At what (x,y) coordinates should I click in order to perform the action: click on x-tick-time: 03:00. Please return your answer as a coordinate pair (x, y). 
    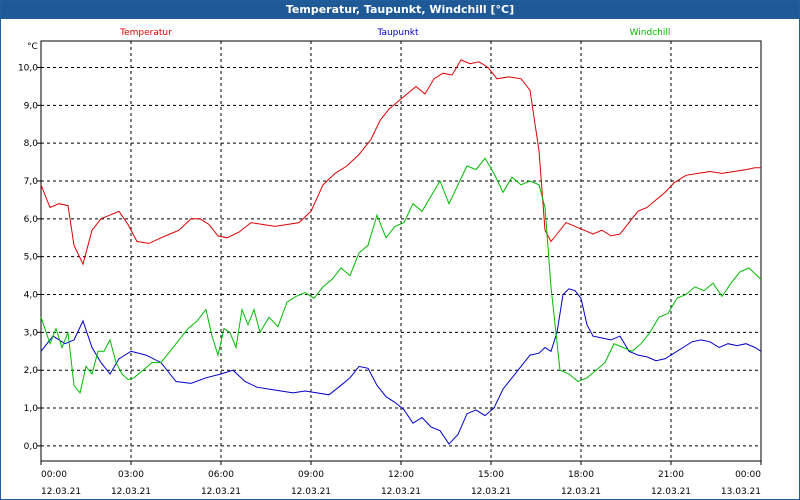
    Looking at the image, I should click on (131, 475).